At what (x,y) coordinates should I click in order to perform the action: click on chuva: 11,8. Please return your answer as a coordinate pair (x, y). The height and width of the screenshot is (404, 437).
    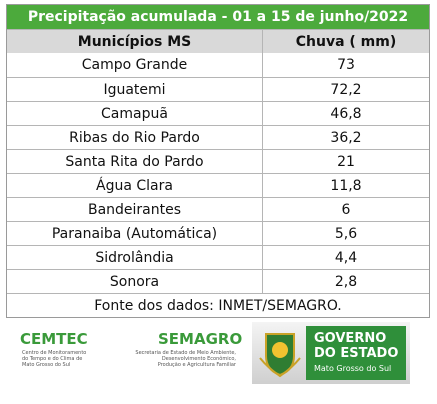
    Looking at the image, I should click on (346, 185).